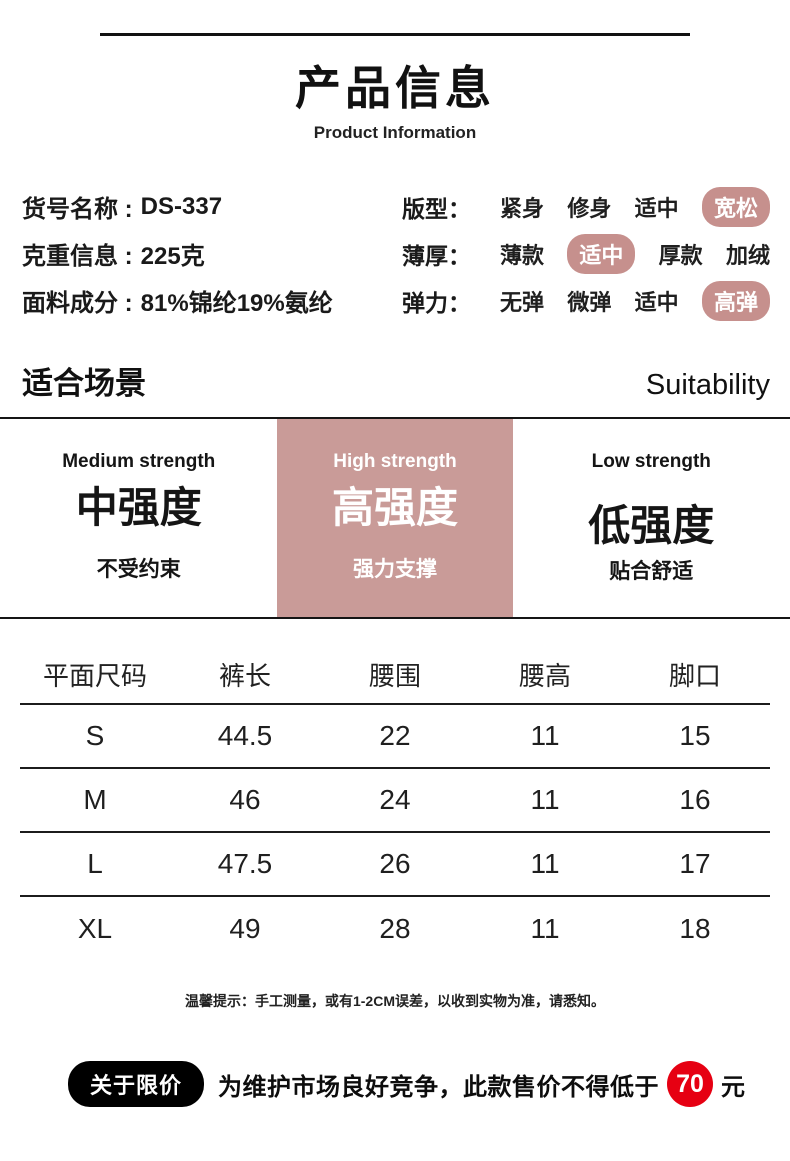 Image resolution: width=790 pixels, height=1161 pixels. I want to click on spec-option: 薄款, so click(522, 255).